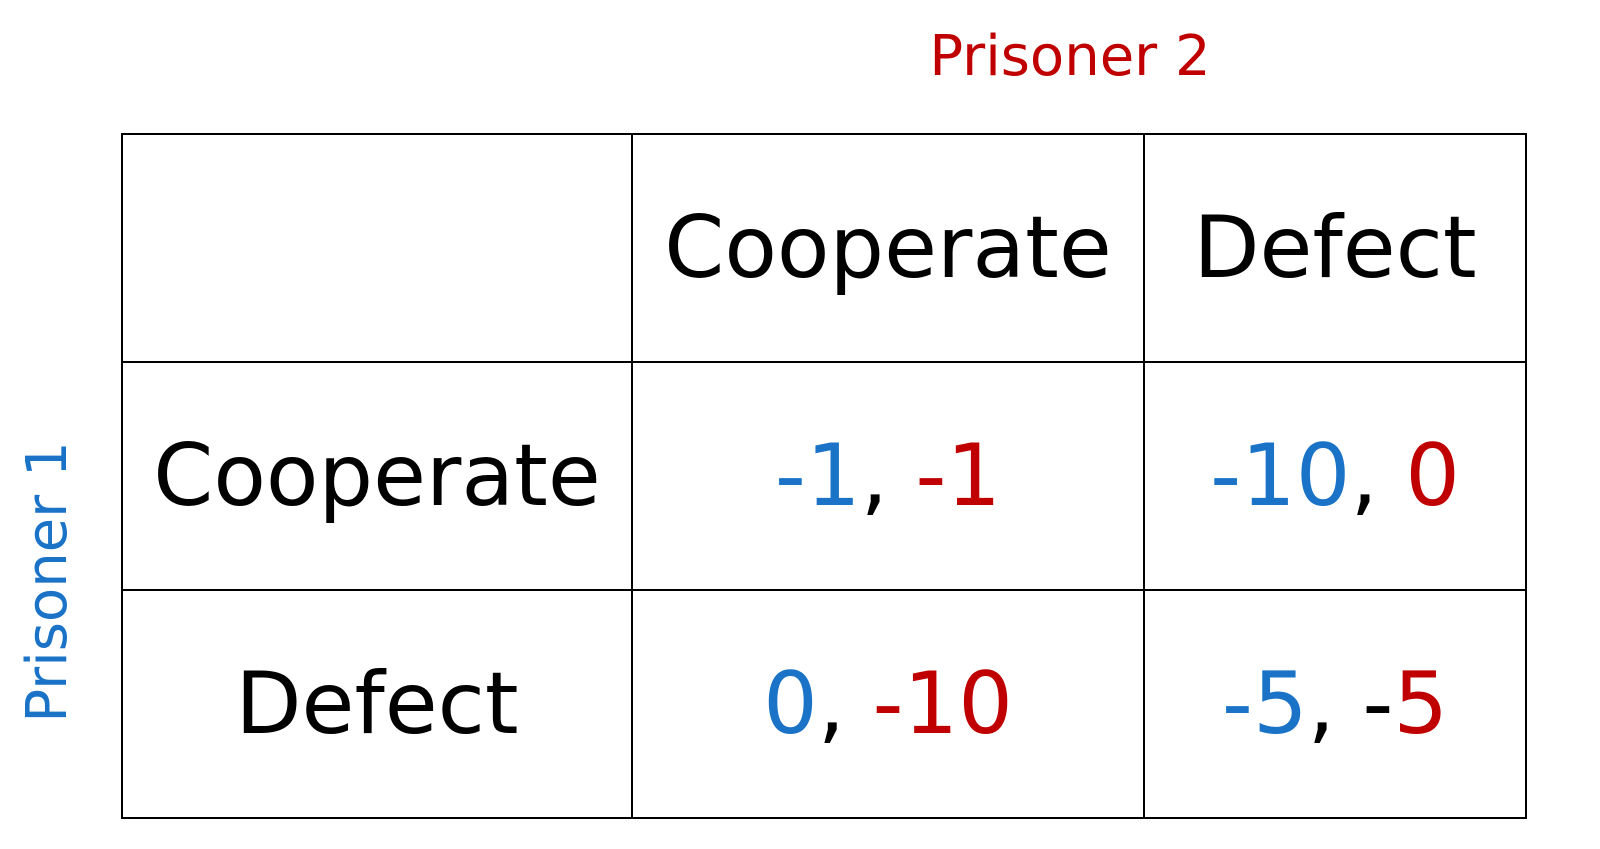  What do you see at coordinates (1421, 704) in the screenshot?
I see `prisoner2-payoff: 5` at bounding box center [1421, 704].